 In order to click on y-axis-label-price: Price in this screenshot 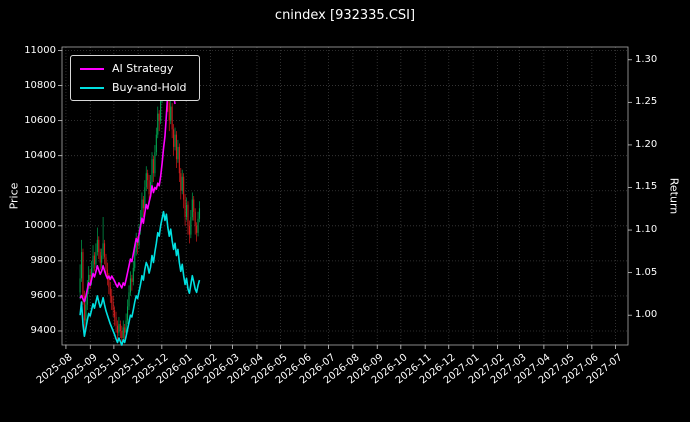, I will do `click(14, 196)`.